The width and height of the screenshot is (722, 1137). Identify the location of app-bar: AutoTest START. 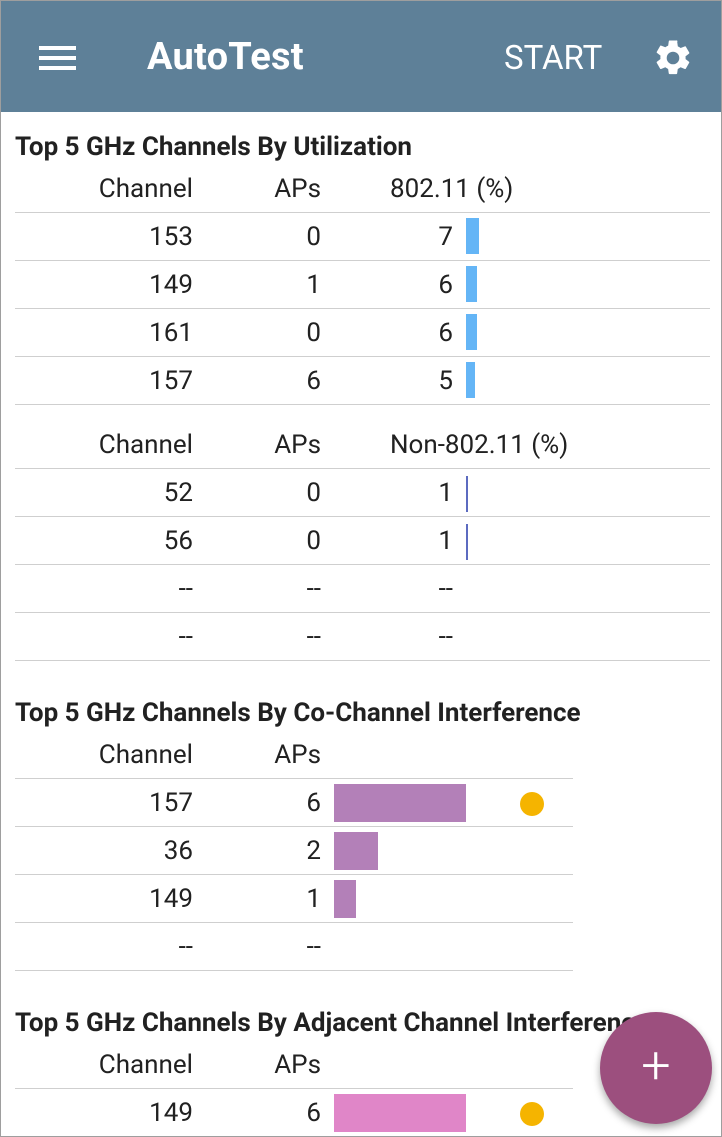
(361, 56).